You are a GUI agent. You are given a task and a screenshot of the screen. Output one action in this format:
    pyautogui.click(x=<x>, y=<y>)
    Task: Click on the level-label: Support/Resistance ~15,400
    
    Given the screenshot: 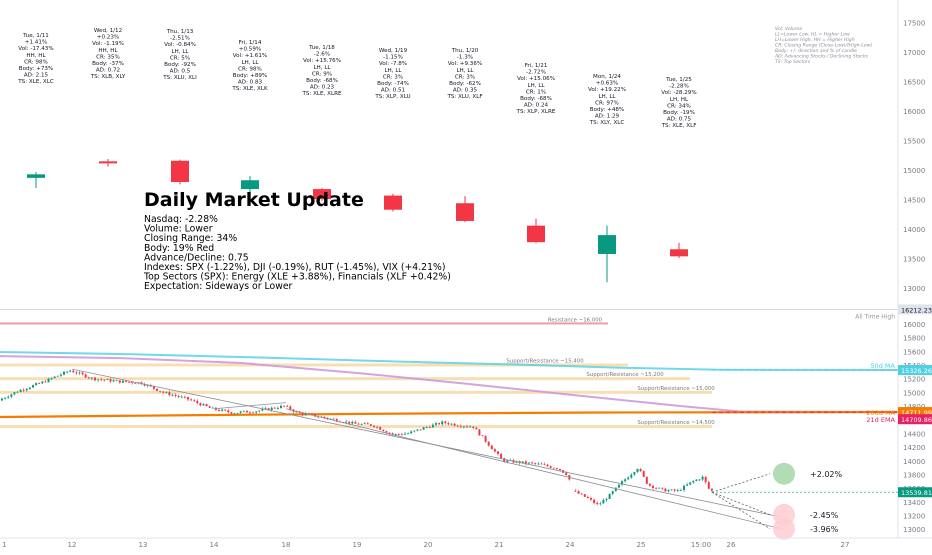 What is the action you would take?
    pyautogui.click(x=545, y=361)
    